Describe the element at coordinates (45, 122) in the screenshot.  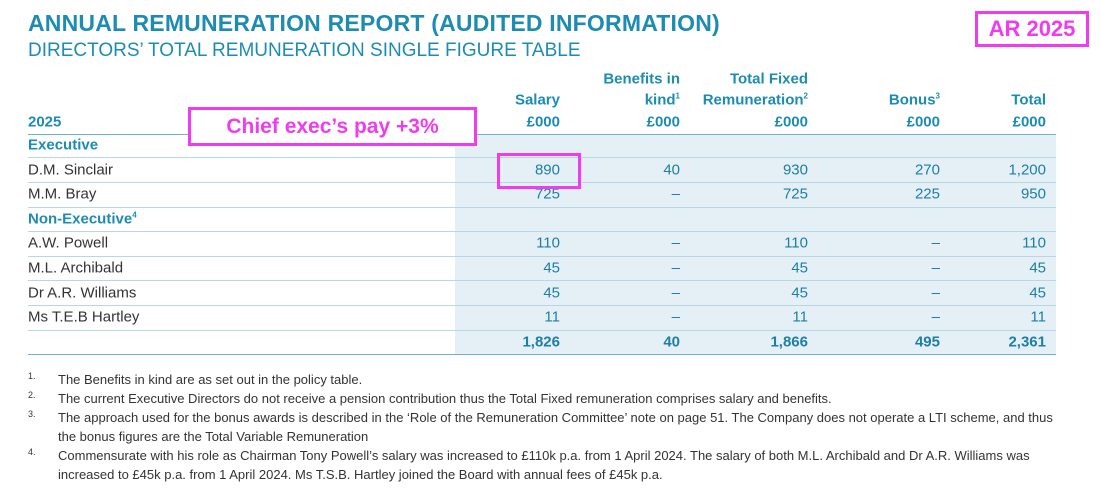
I see `year-label: 2025` at that location.